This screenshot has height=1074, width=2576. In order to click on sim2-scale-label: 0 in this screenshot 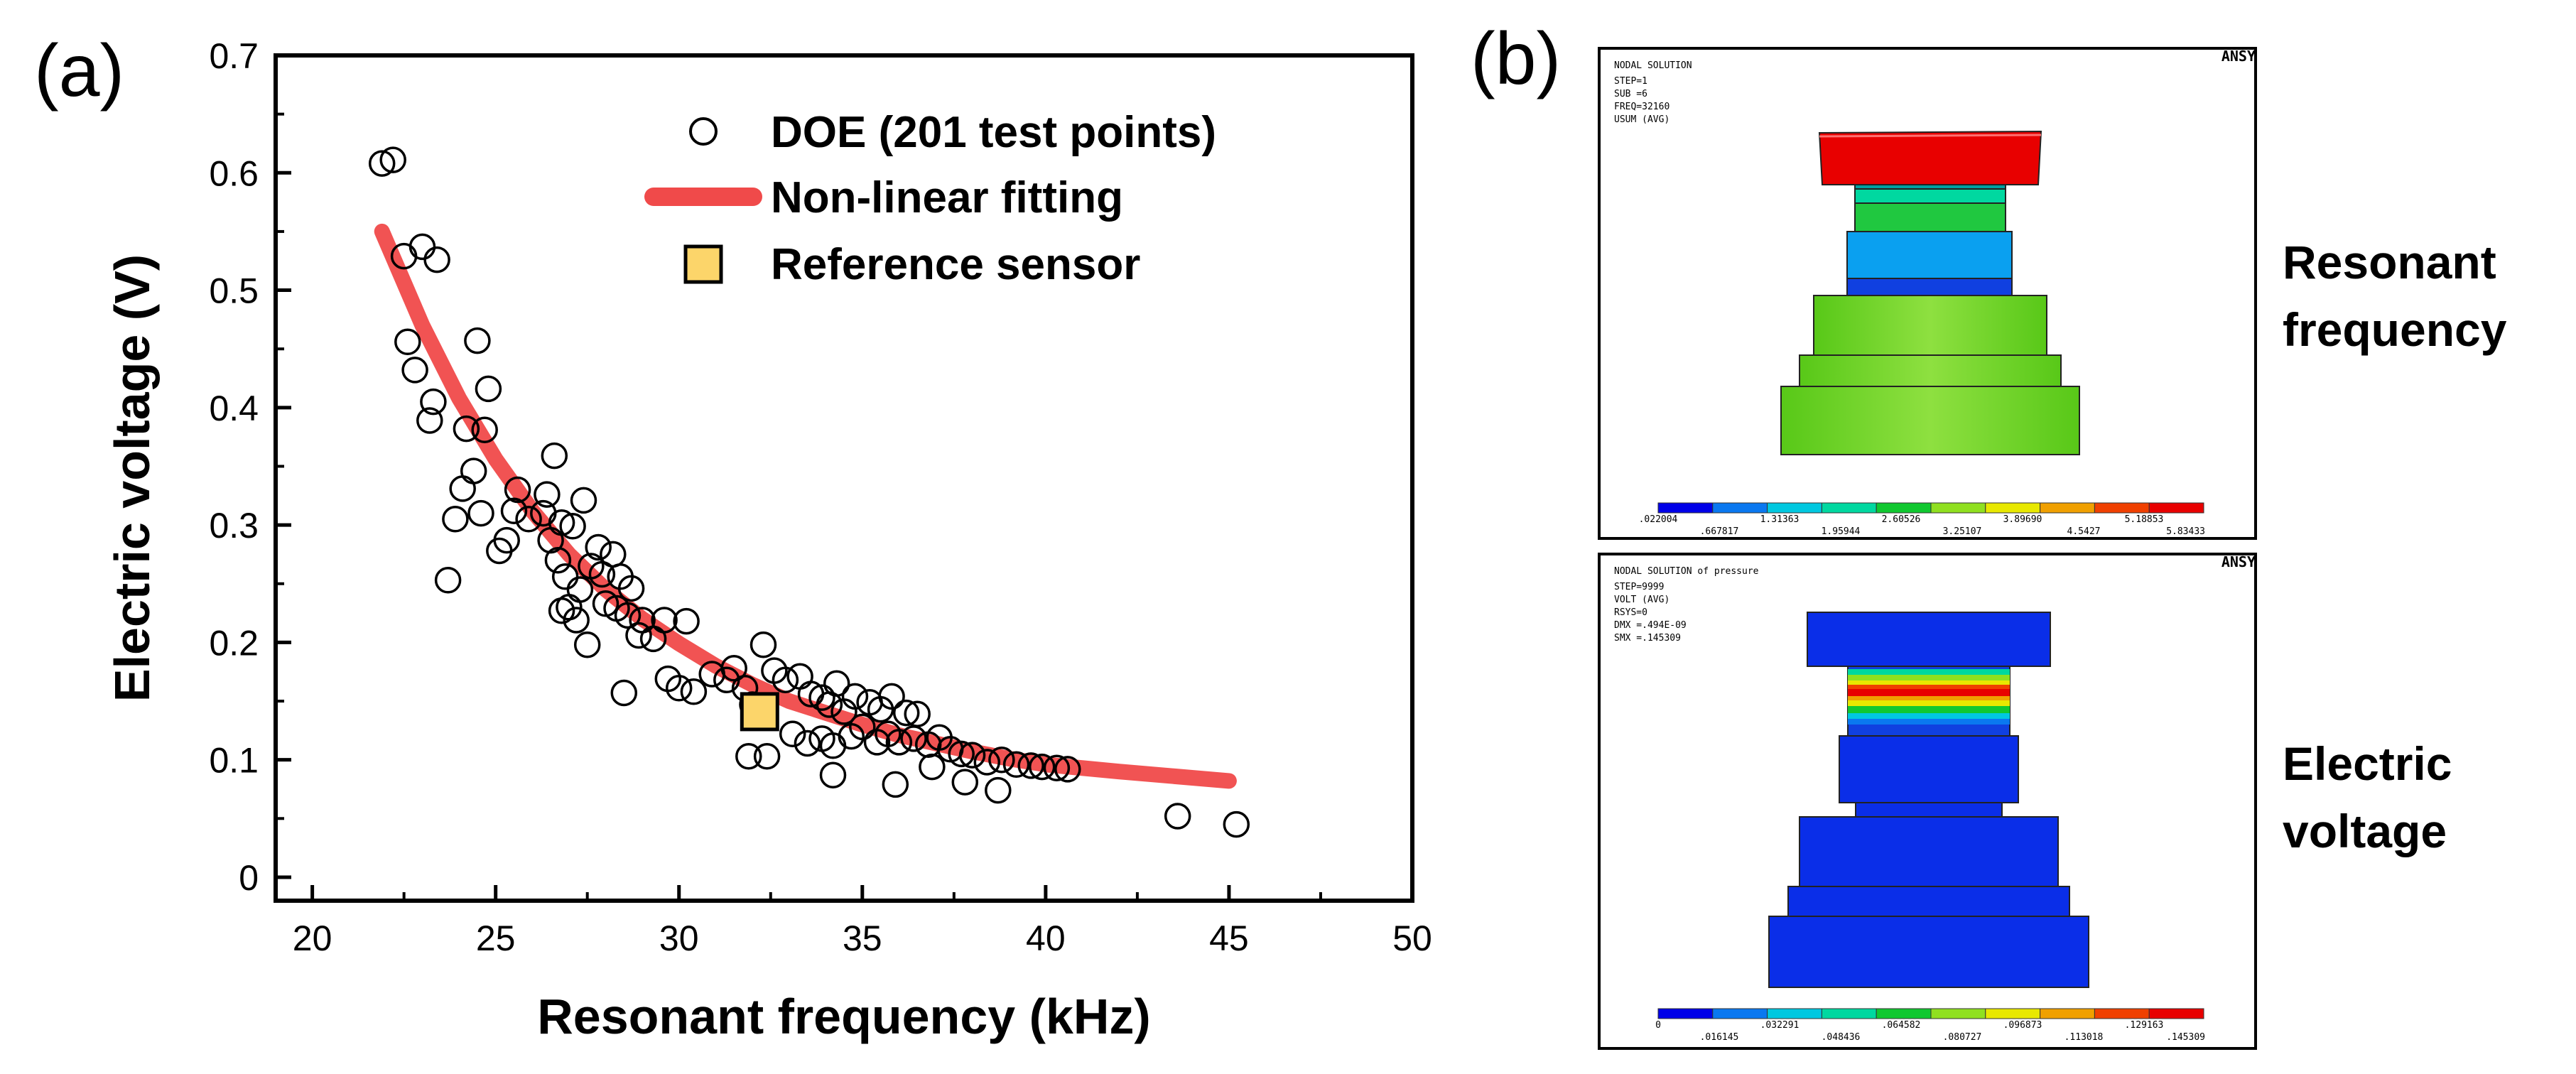, I will do `click(1658, 1025)`.